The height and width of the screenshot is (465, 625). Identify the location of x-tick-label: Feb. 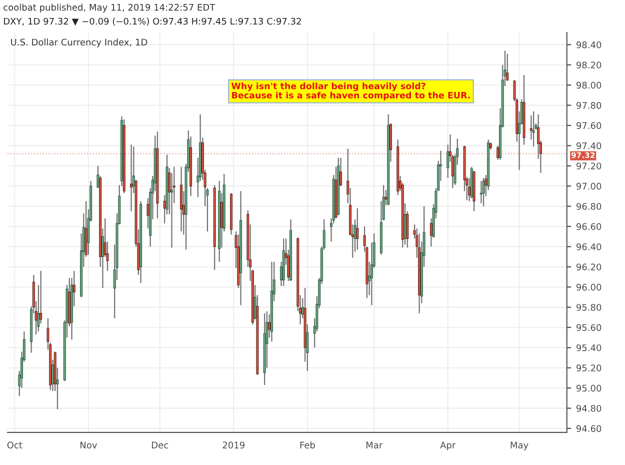
(307, 444).